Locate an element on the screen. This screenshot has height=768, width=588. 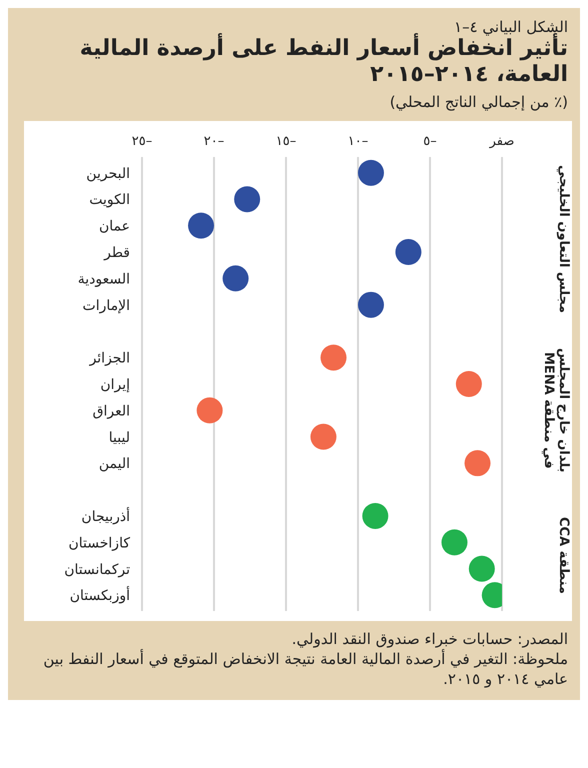
text: ملحوظة: التغير في أرصدة المالية العامة نتيجة الانخفاض المتوقع في أسعار النفط بين عامي ٢٠١٤ و ٢٠١٥. is located at coordinates (305, 669).